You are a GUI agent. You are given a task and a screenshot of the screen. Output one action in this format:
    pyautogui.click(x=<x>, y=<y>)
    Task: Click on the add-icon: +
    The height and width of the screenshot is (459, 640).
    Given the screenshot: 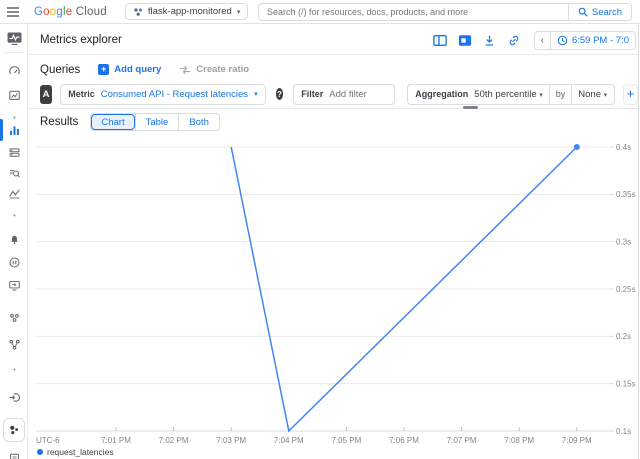 What is the action you would take?
    pyautogui.click(x=104, y=69)
    